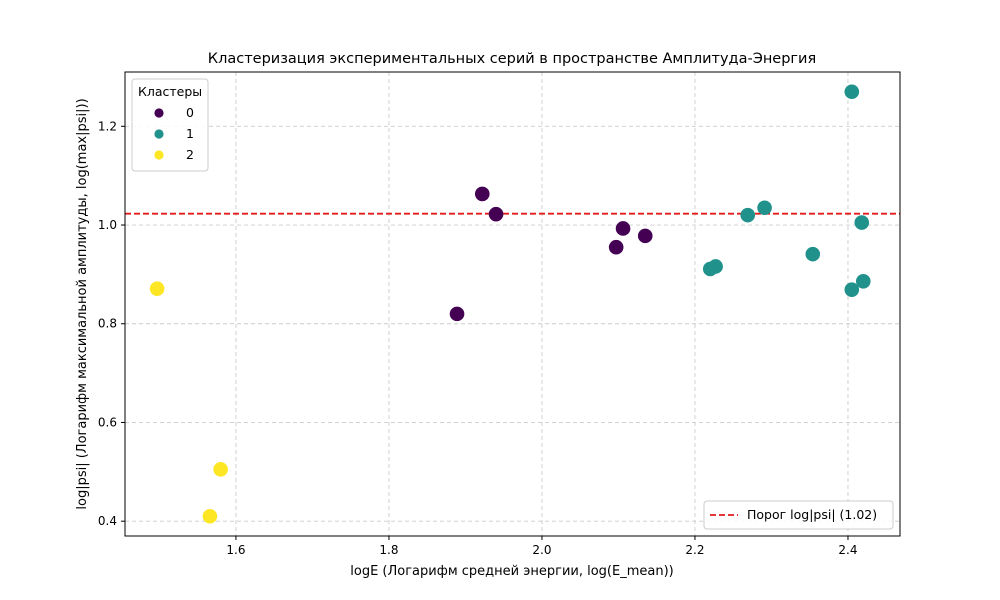 The height and width of the screenshot is (600, 1000). I want to click on x-tick-label: 2.4, so click(847, 550).